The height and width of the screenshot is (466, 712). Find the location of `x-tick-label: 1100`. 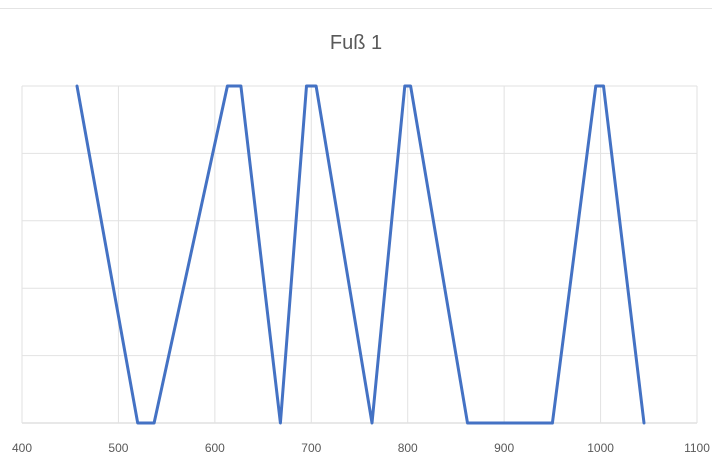

x-tick-label: 1100 is located at coordinates (697, 448).